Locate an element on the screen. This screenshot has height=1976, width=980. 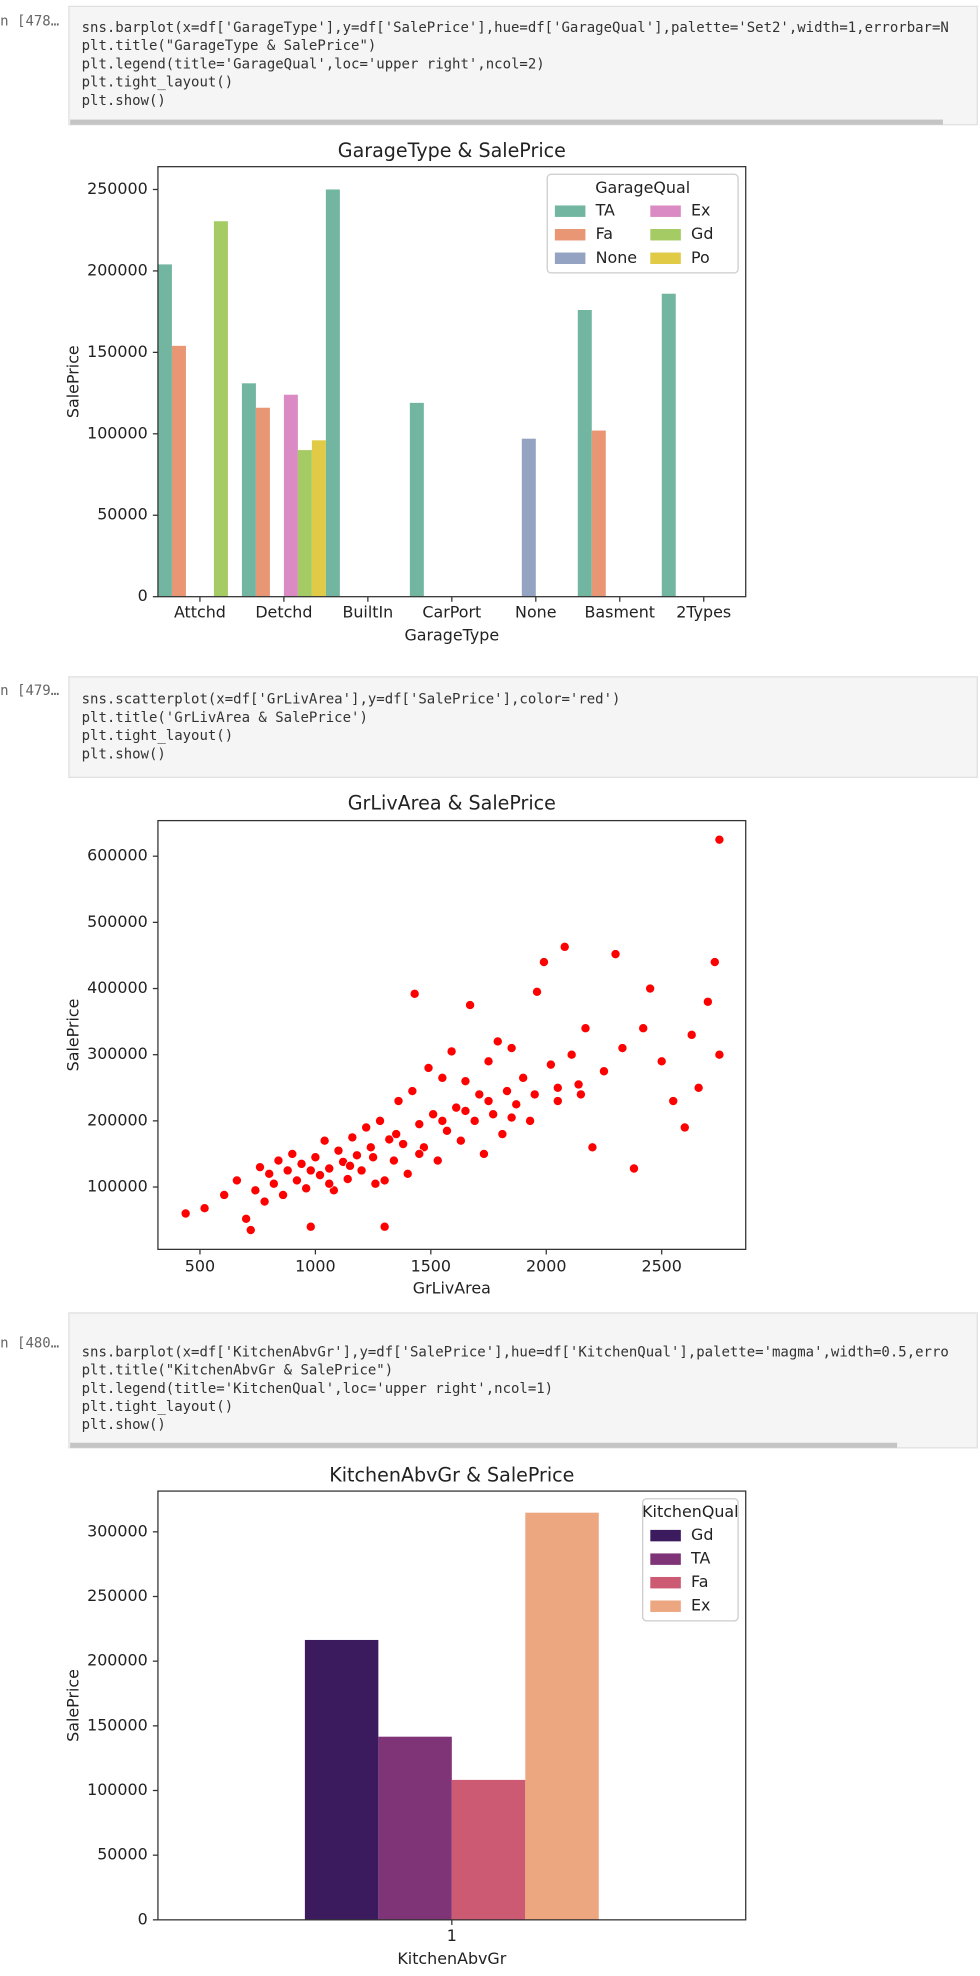
y-tick-label: 200000 is located at coordinates (117, 1119).